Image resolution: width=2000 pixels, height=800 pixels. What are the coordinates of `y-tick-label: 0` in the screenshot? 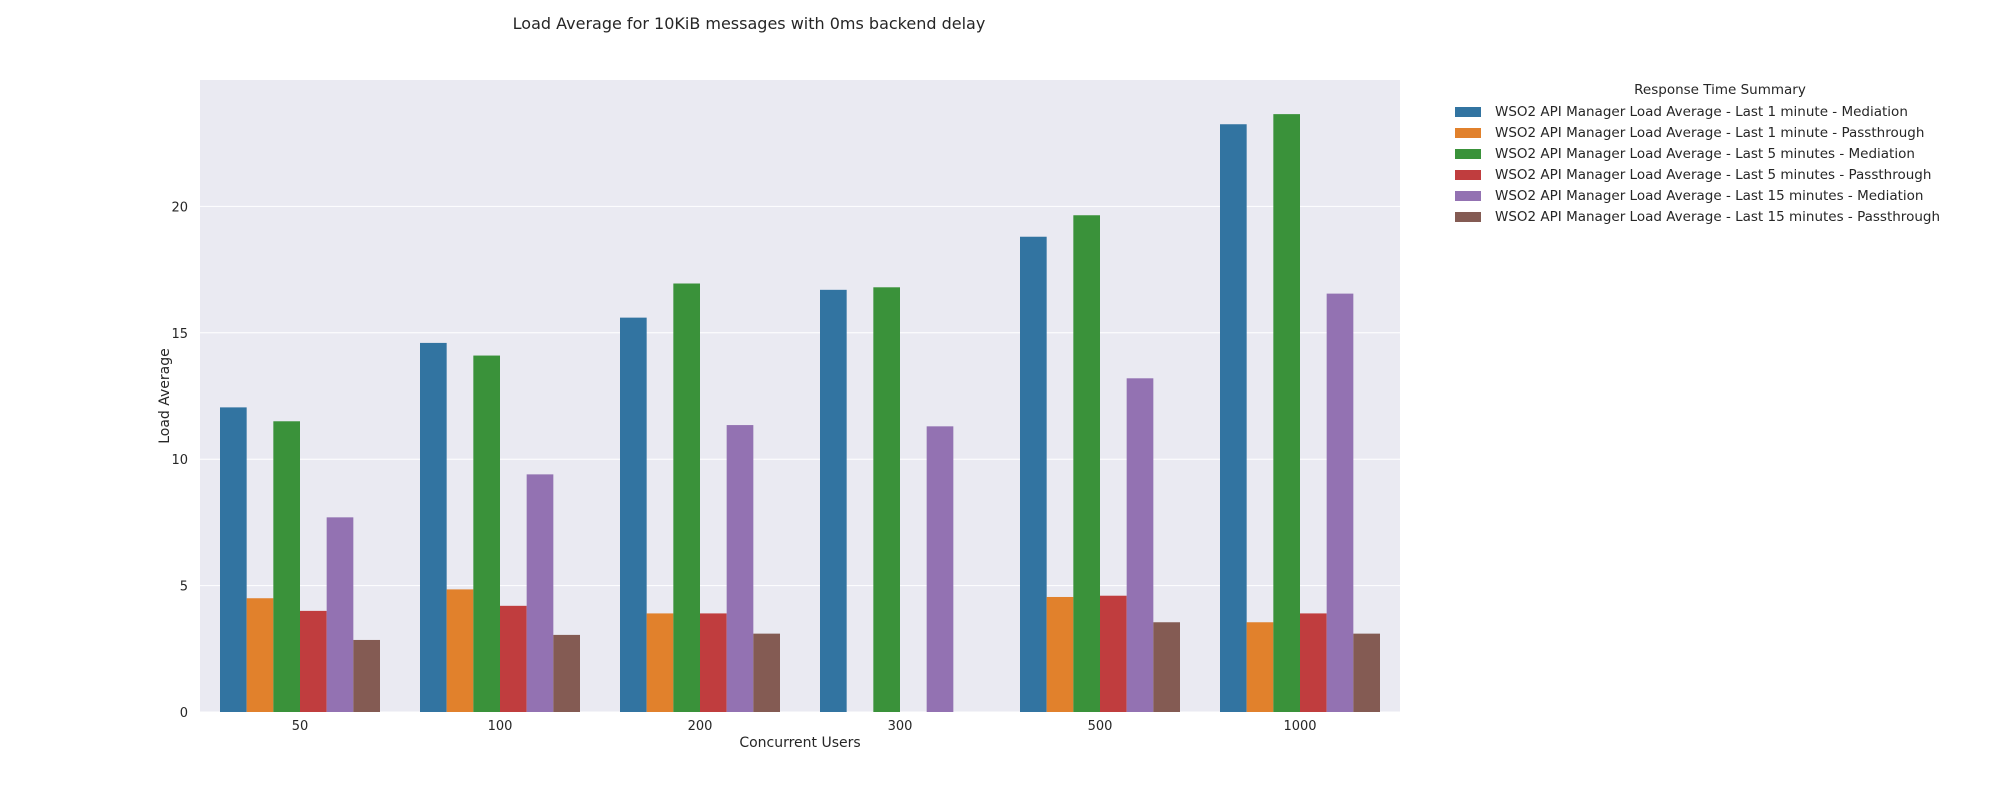 It's located at (184, 713).